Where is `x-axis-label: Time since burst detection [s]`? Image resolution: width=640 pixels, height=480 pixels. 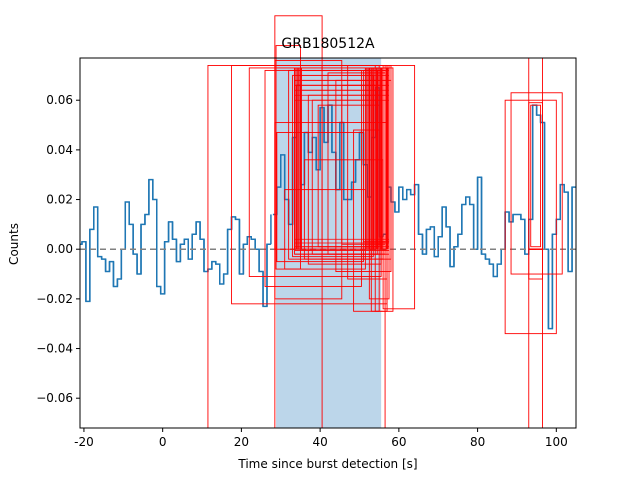 x-axis-label: Time since burst detection [s] is located at coordinates (327, 464).